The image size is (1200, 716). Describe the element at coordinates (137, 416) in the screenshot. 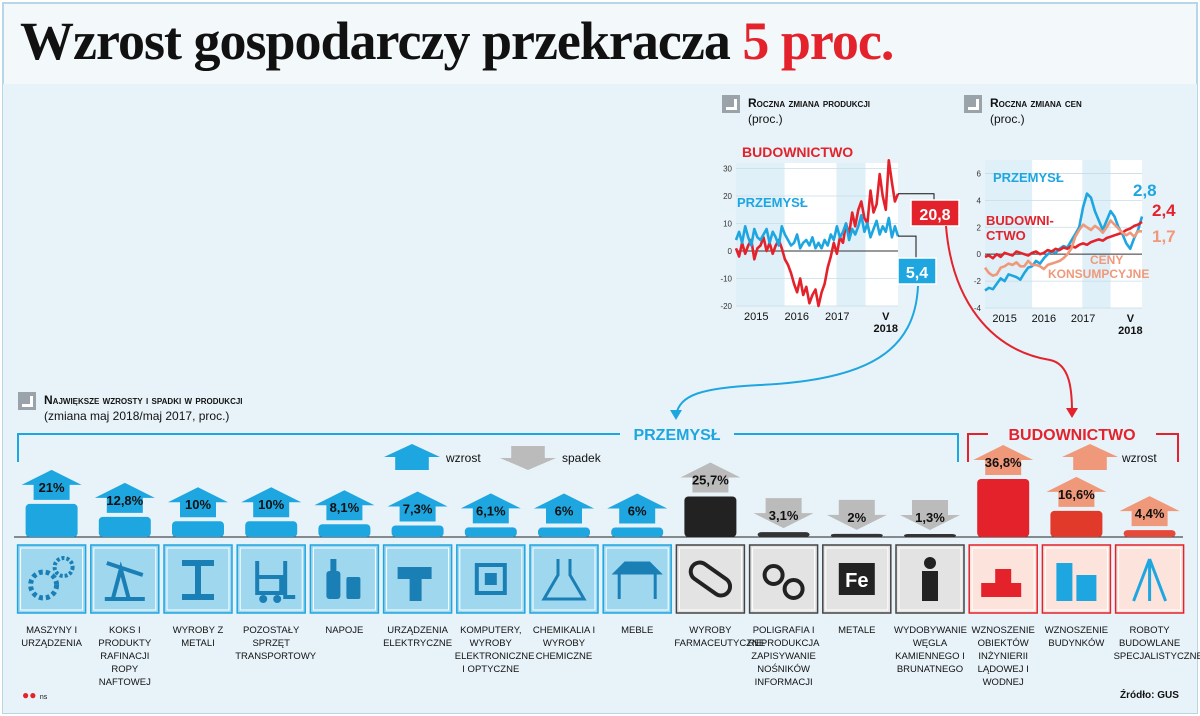

I see `bars-unit: (zmiana maj 2018/maj 2017, proc.)` at that location.